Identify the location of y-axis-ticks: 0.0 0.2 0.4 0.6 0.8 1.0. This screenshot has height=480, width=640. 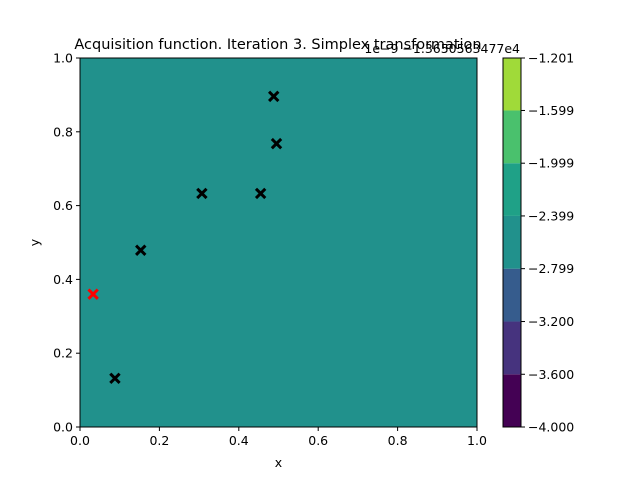
(66, 243).